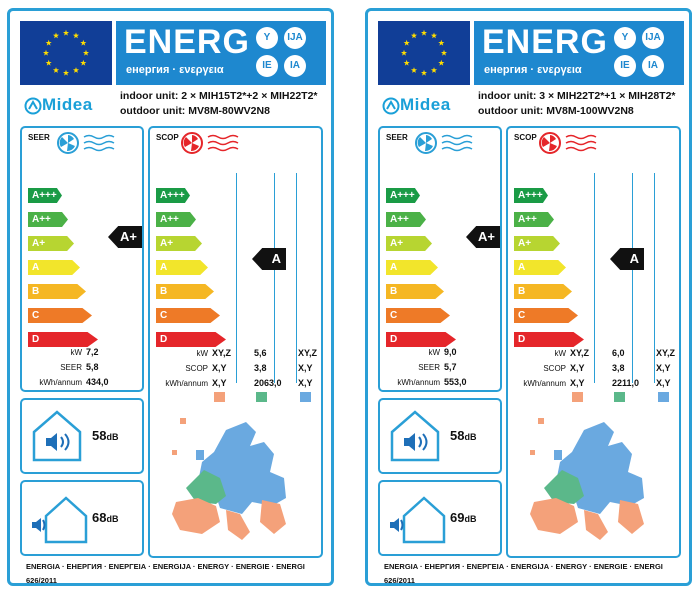 This screenshot has width=700, height=600. Describe the element at coordinates (195, 111) in the screenshot. I see `outdoor-unit-line: outdoor unit: MV8M-80WV2N8` at that location.